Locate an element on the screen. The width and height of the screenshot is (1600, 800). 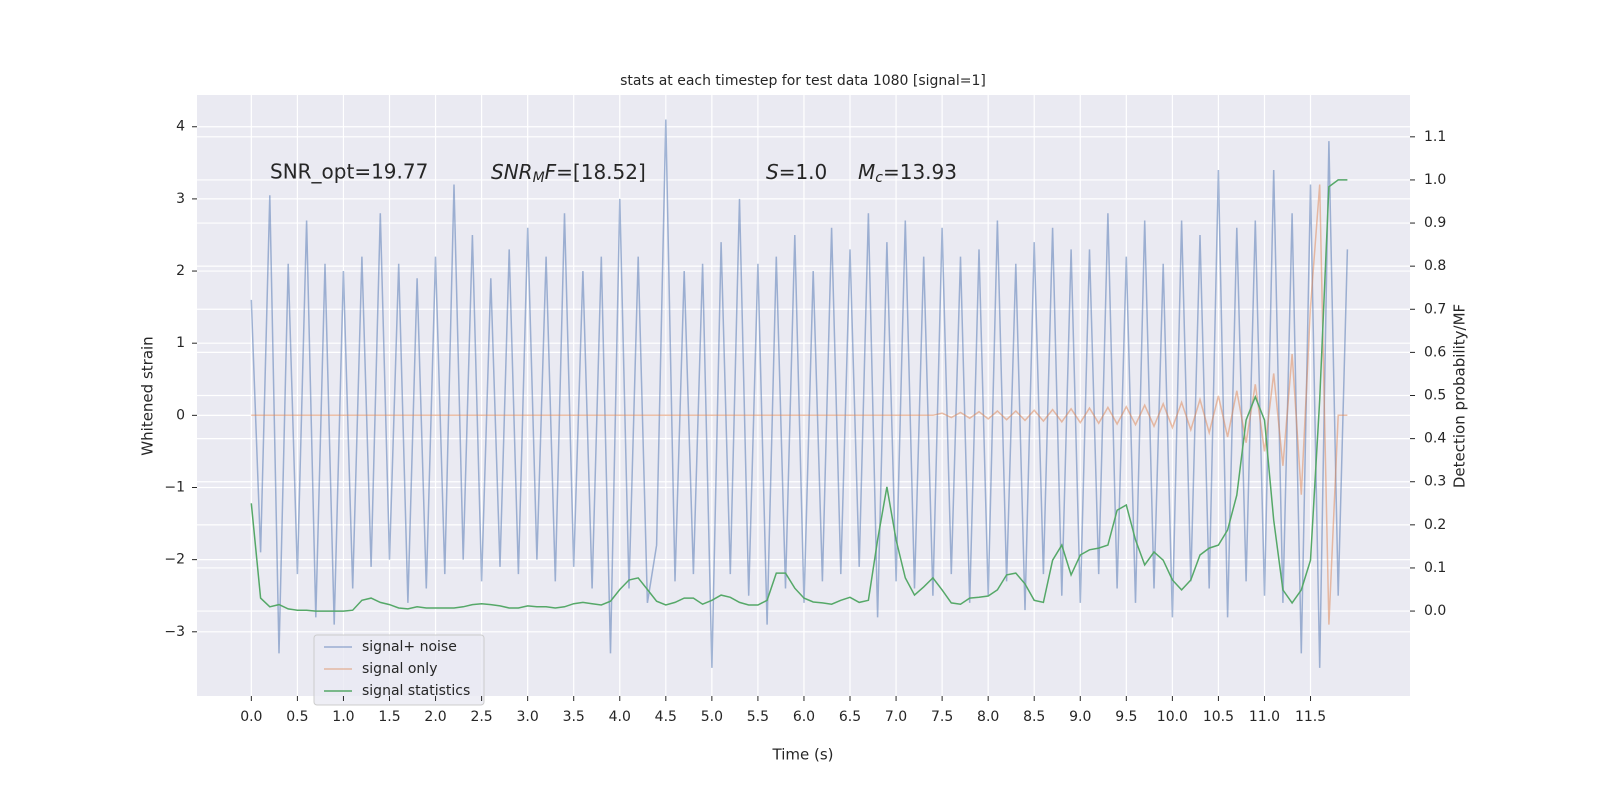
legend-label: signal only is located at coordinates (399, 669).